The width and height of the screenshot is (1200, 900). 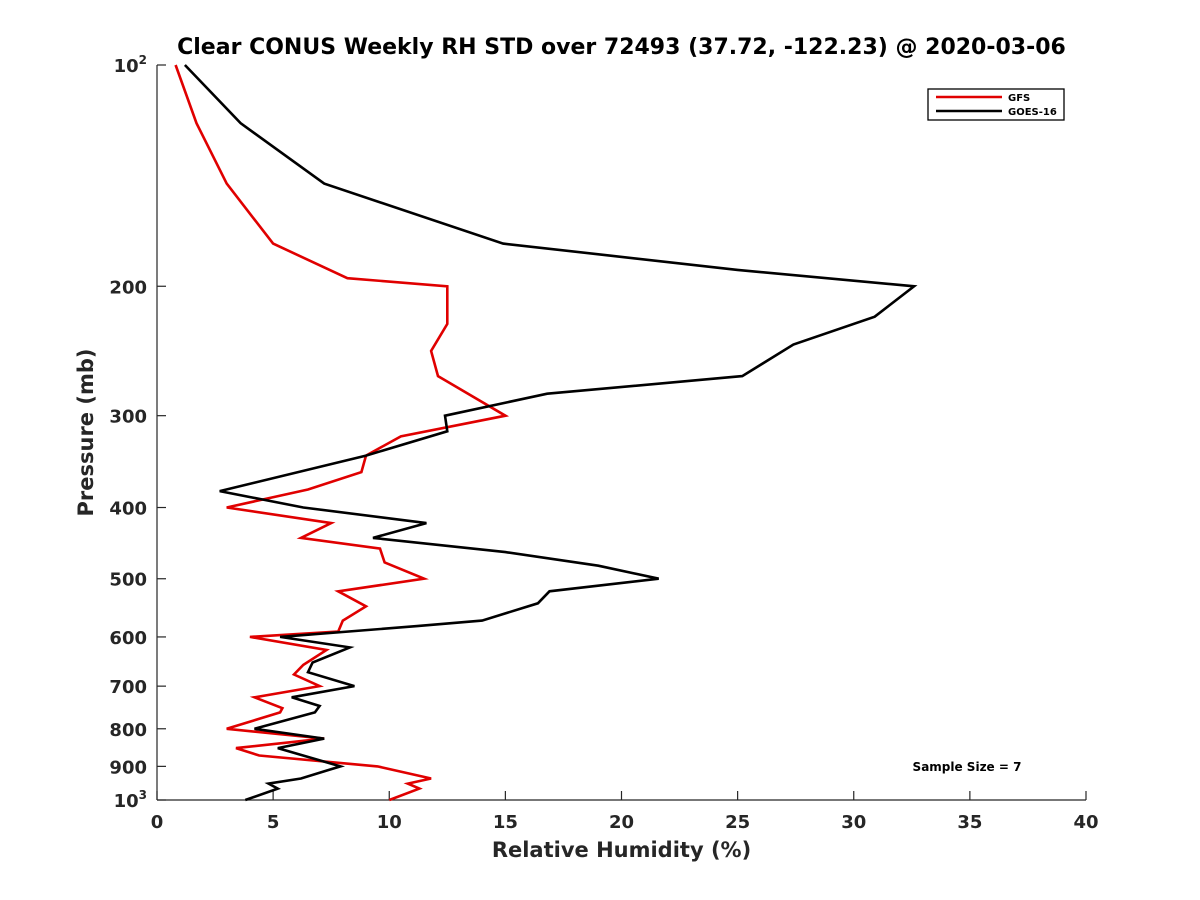 I want to click on y-tick-label: 400, so click(x=128, y=509).